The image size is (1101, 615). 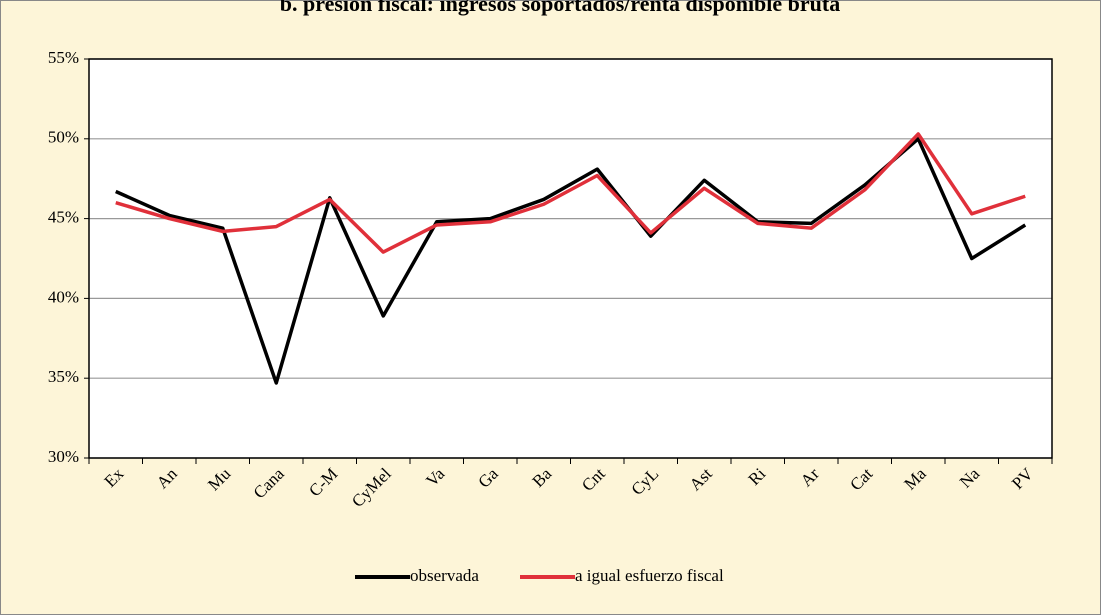 What do you see at coordinates (63, 217) in the screenshot?
I see `y-tick-label: 45%` at bounding box center [63, 217].